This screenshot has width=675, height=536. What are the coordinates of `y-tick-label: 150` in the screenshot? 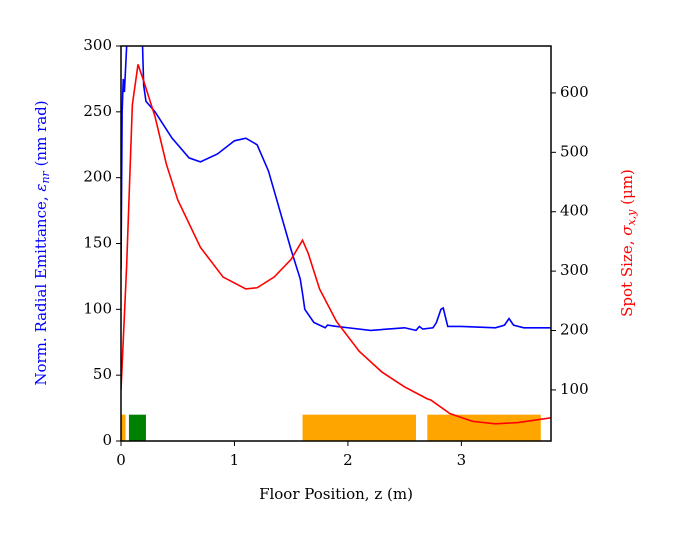 It's located at (97, 243).